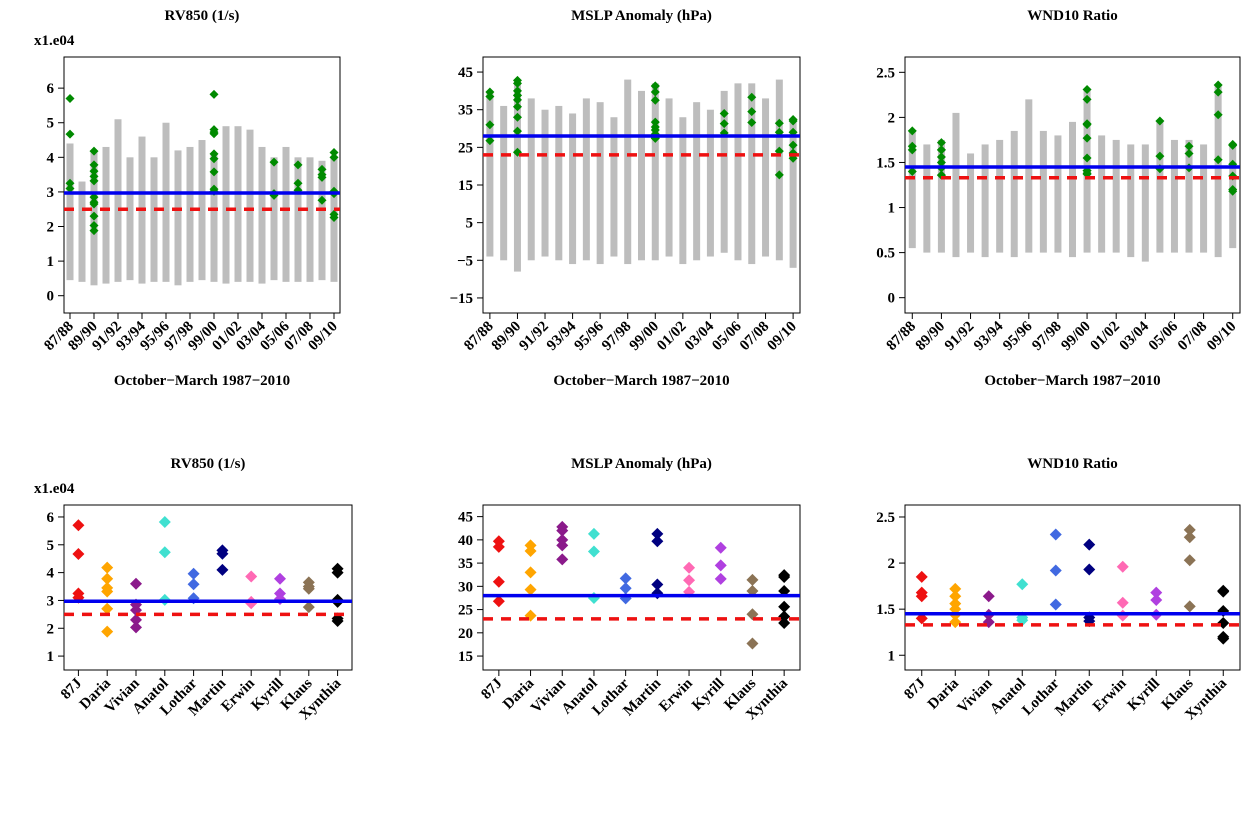  Describe the element at coordinates (465, 634) in the screenshot. I see `y-tick-label: 20` at that location.